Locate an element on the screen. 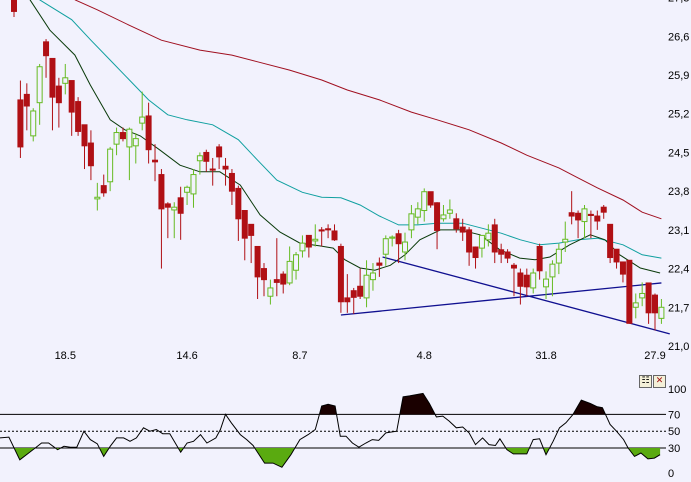 The image size is (691, 482). panel-close-button: ✕ is located at coordinates (659, 381).